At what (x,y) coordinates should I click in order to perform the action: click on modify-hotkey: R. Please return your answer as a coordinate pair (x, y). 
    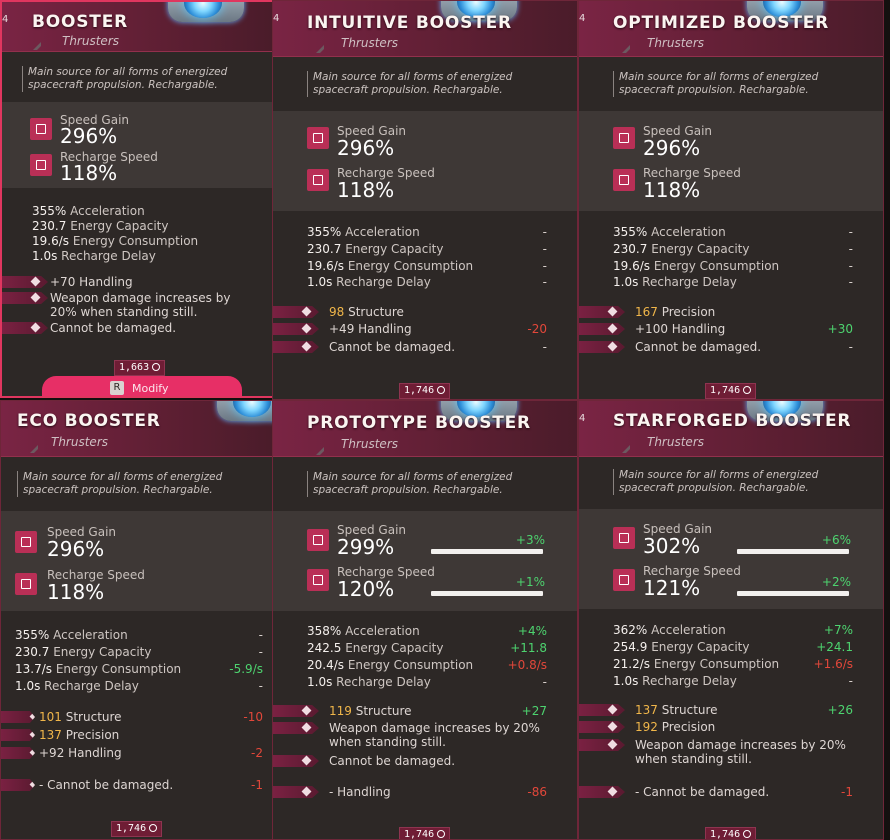
    Looking at the image, I should click on (117, 388).